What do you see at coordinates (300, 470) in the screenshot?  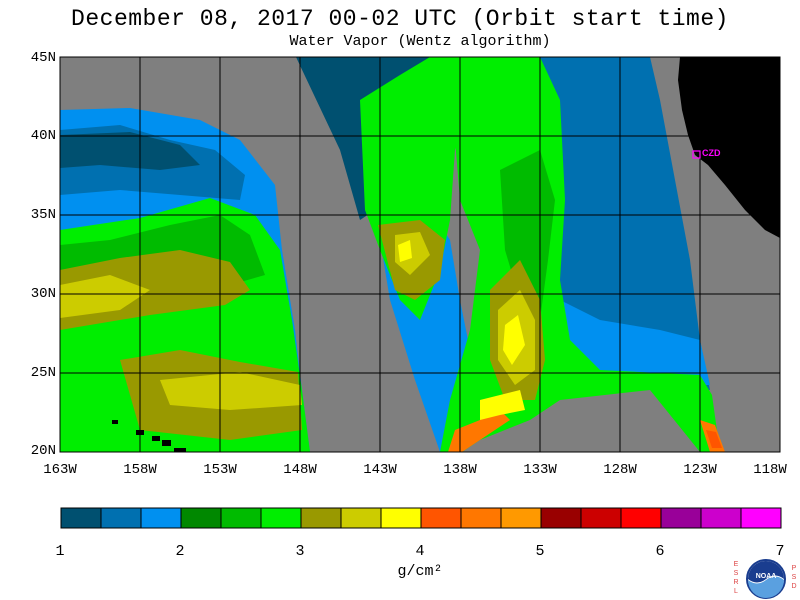 I see `lon-label-148W: 148W` at bounding box center [300, 470].